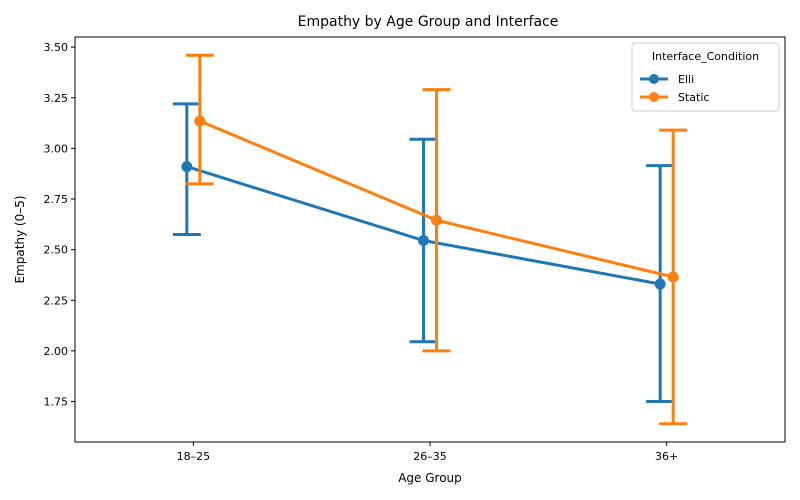 Image resolution: width=800 pixels, height=500 pixels. I want to click on y-tick-label: 2.25, so click(56, 300).